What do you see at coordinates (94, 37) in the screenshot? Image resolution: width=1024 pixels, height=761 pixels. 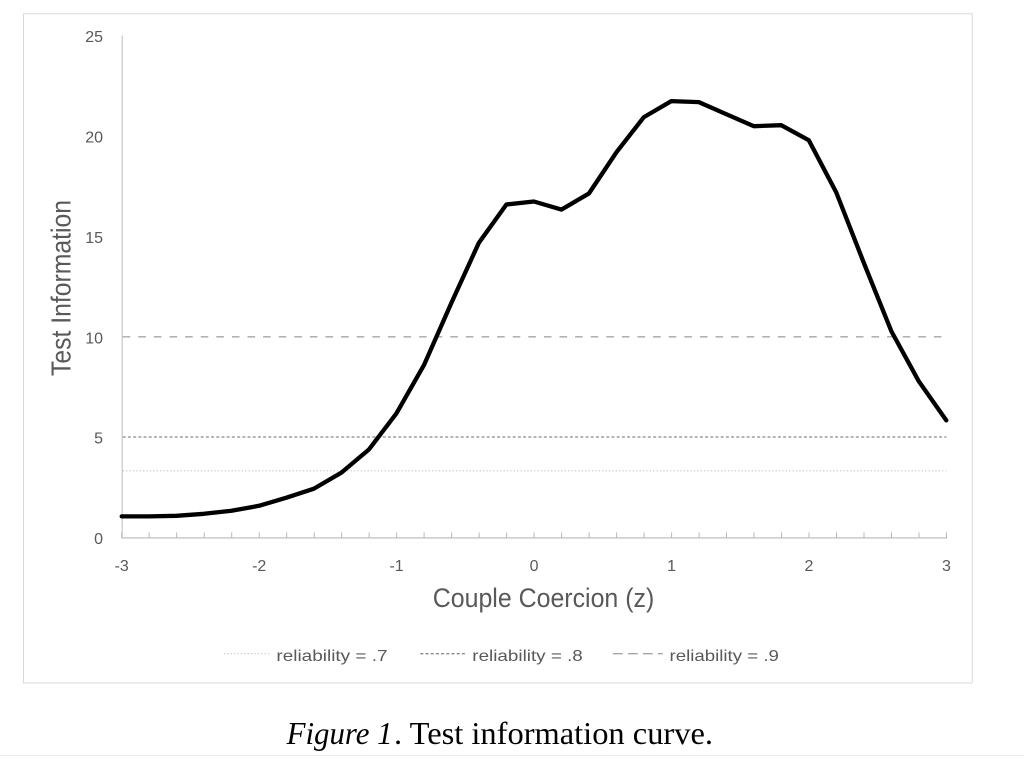 I see `svg-text: 25` at bounding box center [94, 37].